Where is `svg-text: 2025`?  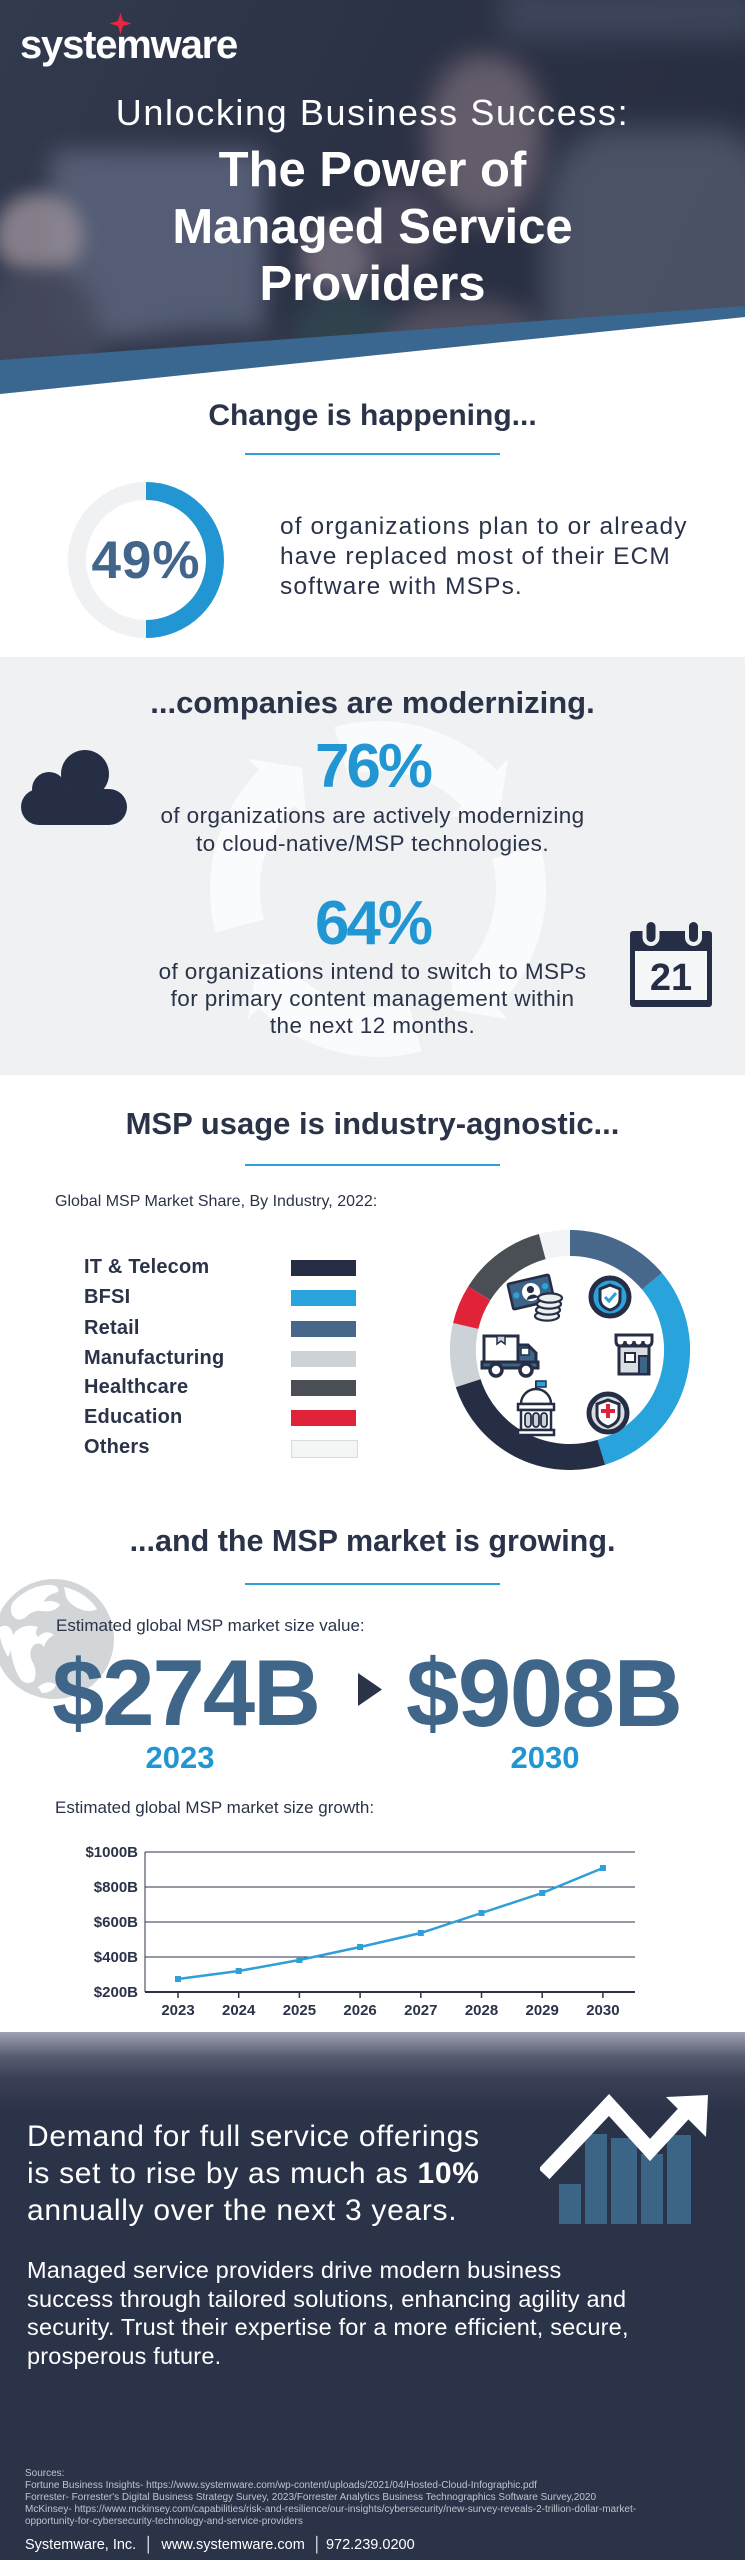
svg-text: 2025 is located at coordinates (299, 2010).